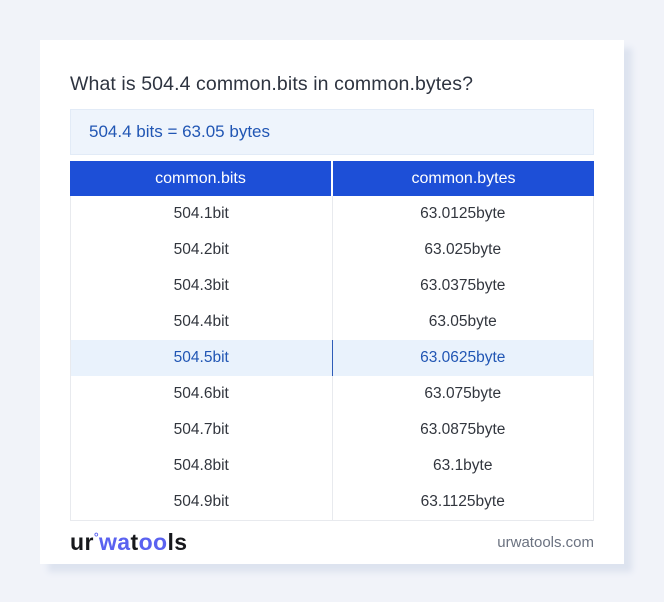  I want to click on bits-cell: 504.2bit, so click(202, 250).